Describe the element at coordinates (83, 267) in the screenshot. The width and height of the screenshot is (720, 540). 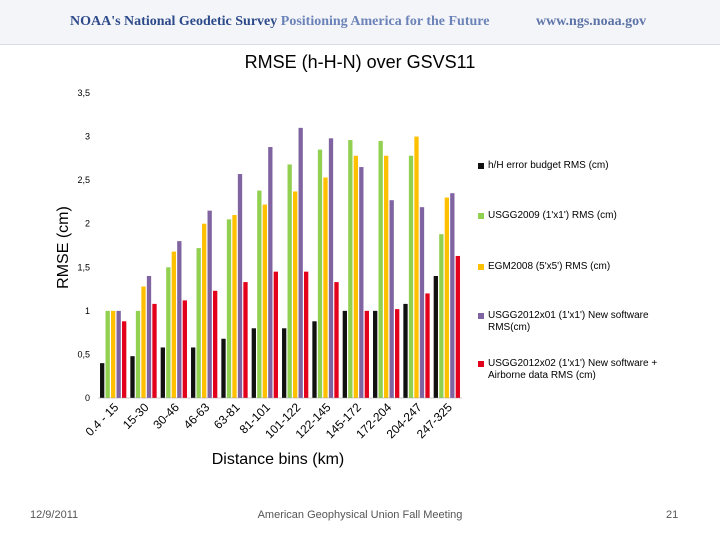
I see `y-tick-label: 1,5` at that location.